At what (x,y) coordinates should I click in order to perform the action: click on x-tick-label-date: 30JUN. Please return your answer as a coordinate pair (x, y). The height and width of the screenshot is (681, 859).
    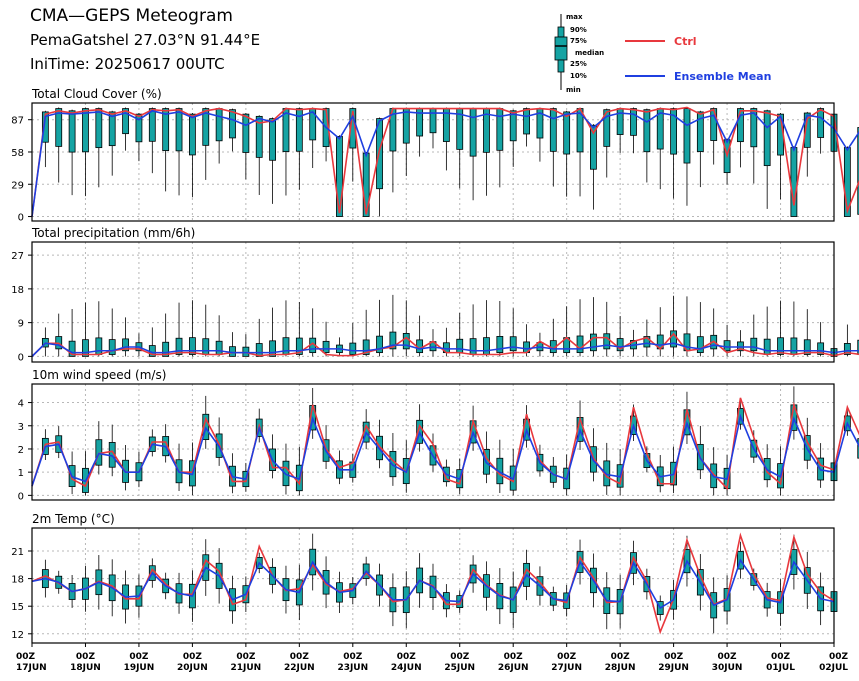
    Looking at the image, I should click on (727, 668).